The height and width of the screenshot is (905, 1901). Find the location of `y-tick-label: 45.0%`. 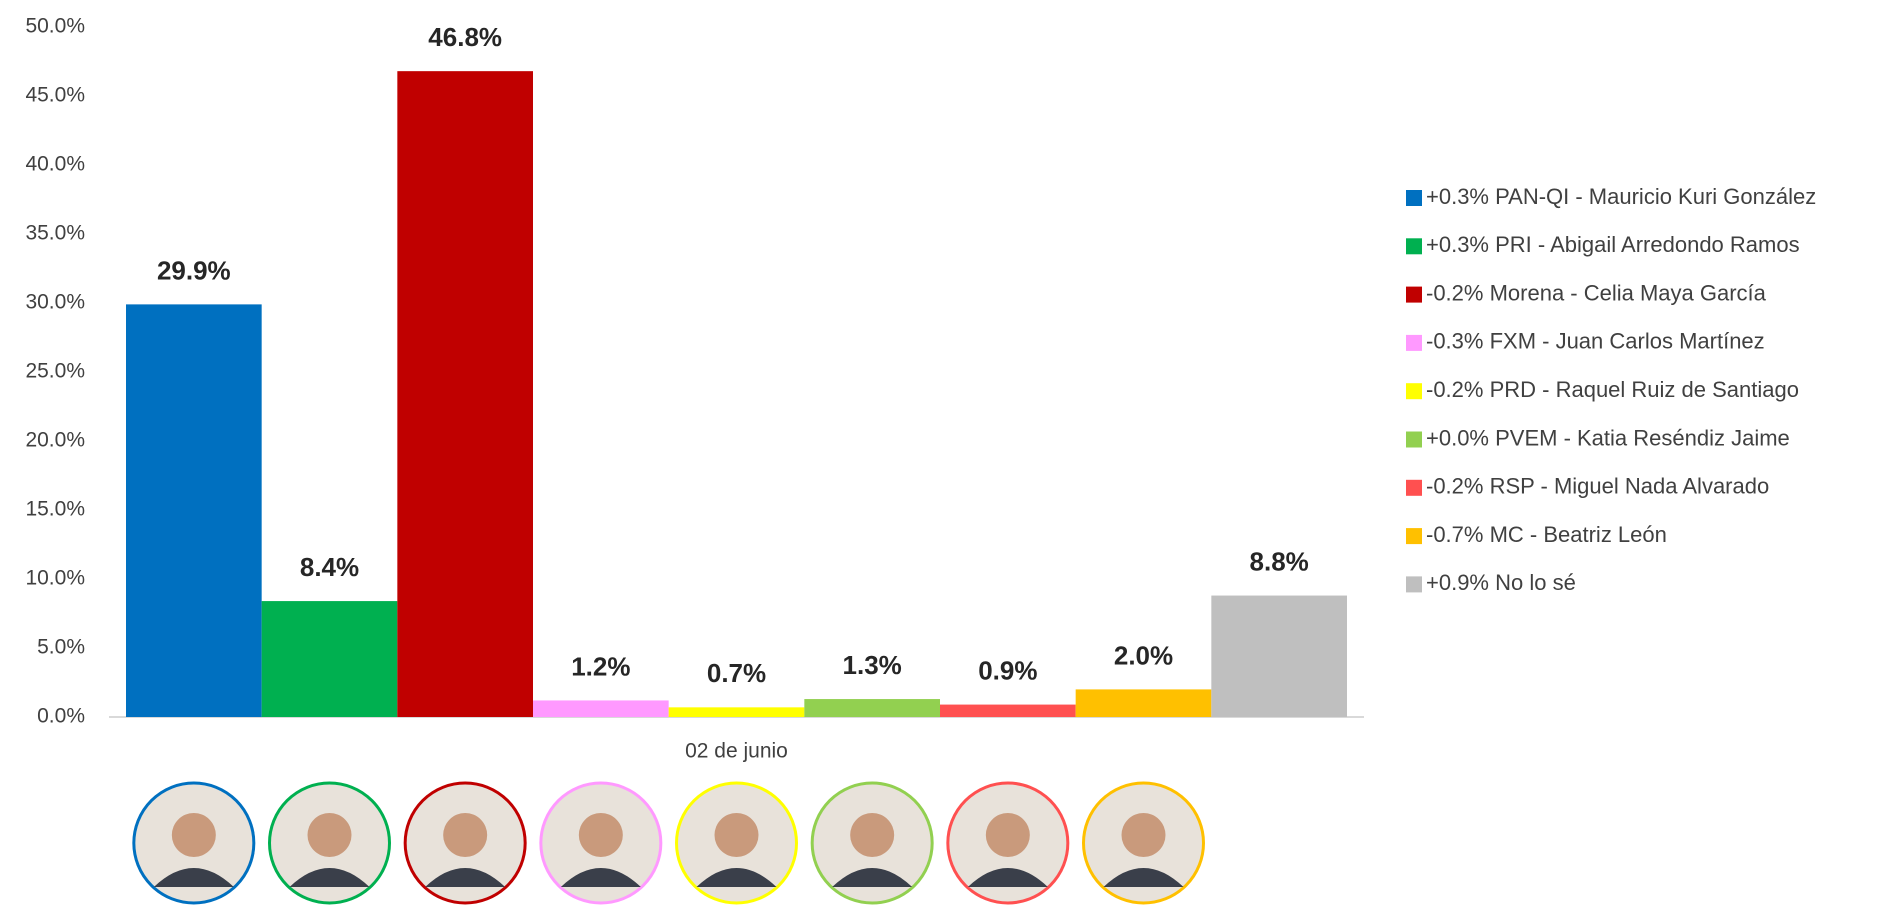

y-tick-label: 45.0% is located at coordinates (55, 95).